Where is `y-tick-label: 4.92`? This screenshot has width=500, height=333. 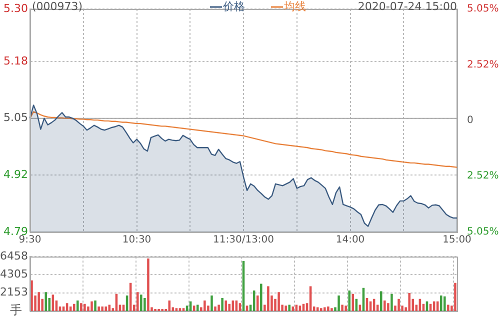 y-tick-label: 4.92 is located at coordinates (16, 175).